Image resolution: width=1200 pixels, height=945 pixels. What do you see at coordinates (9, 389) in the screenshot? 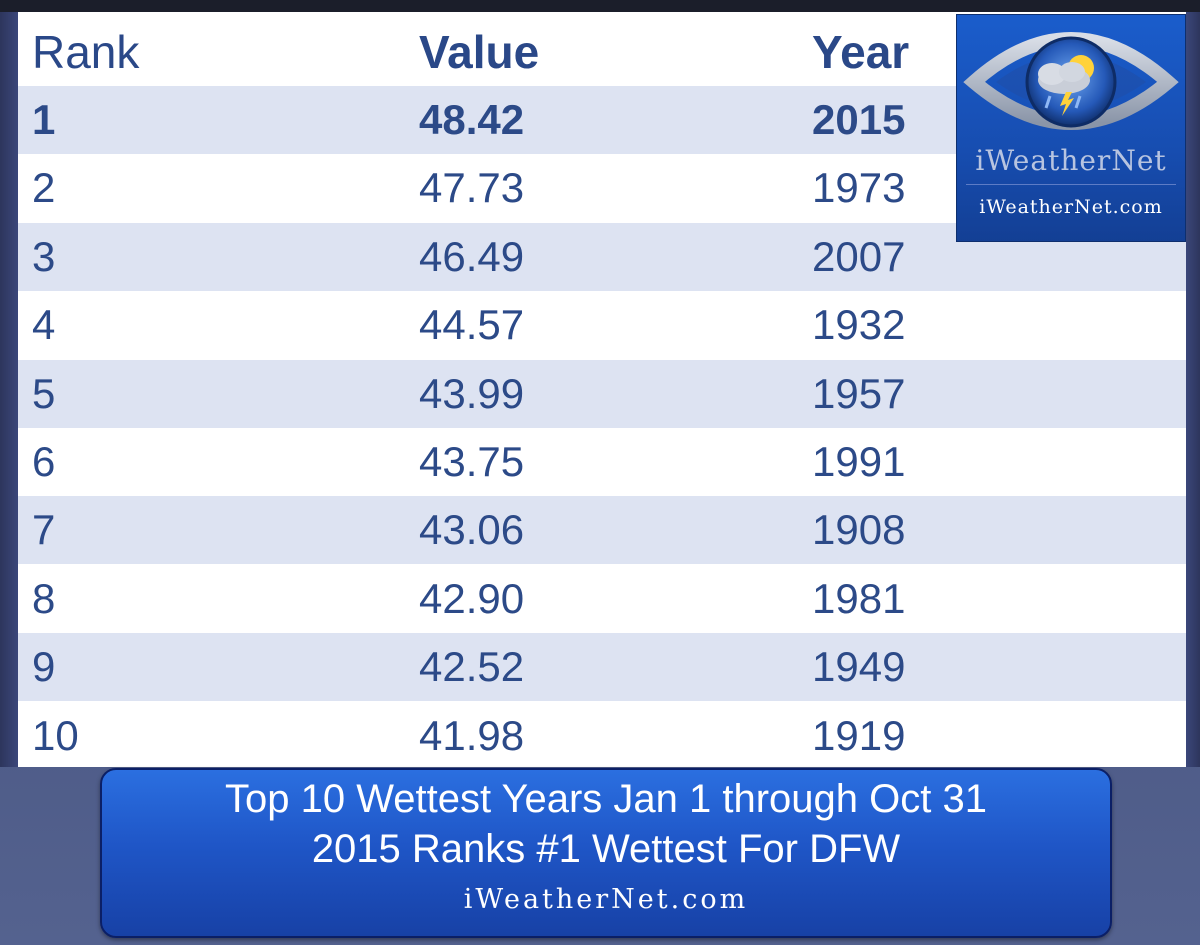
I see `left-frame` at bounding box center [9, 389].